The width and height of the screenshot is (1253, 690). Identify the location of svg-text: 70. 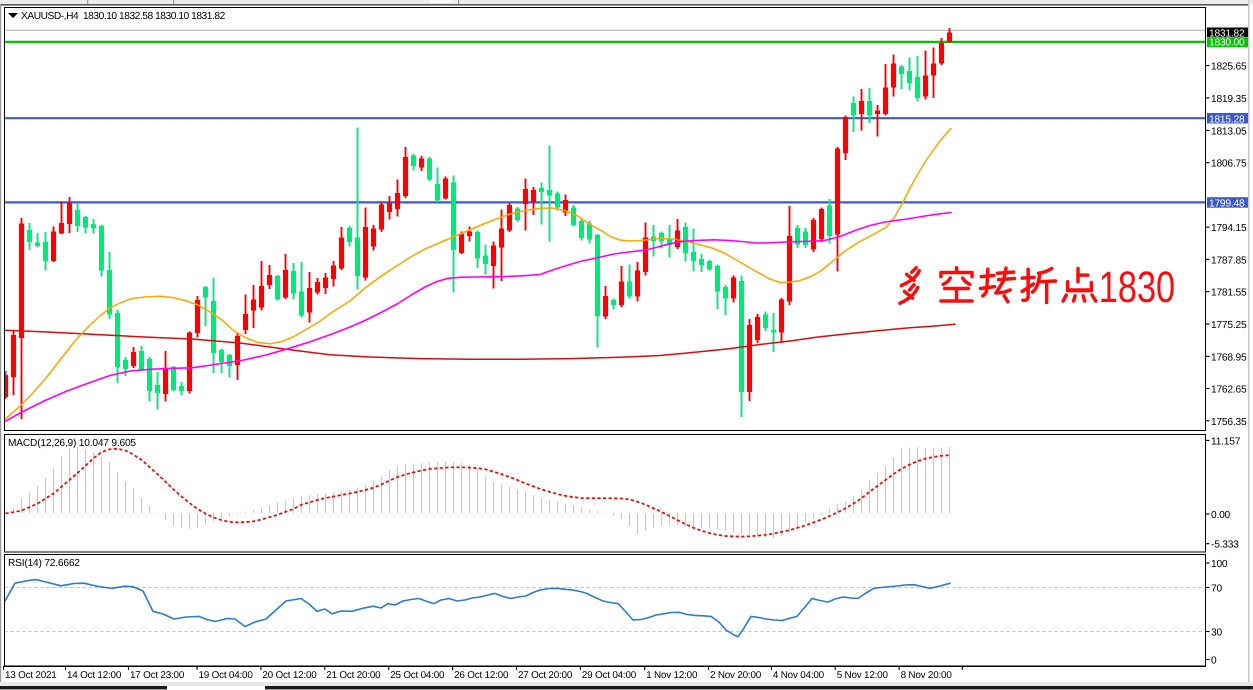
(1216, 589).